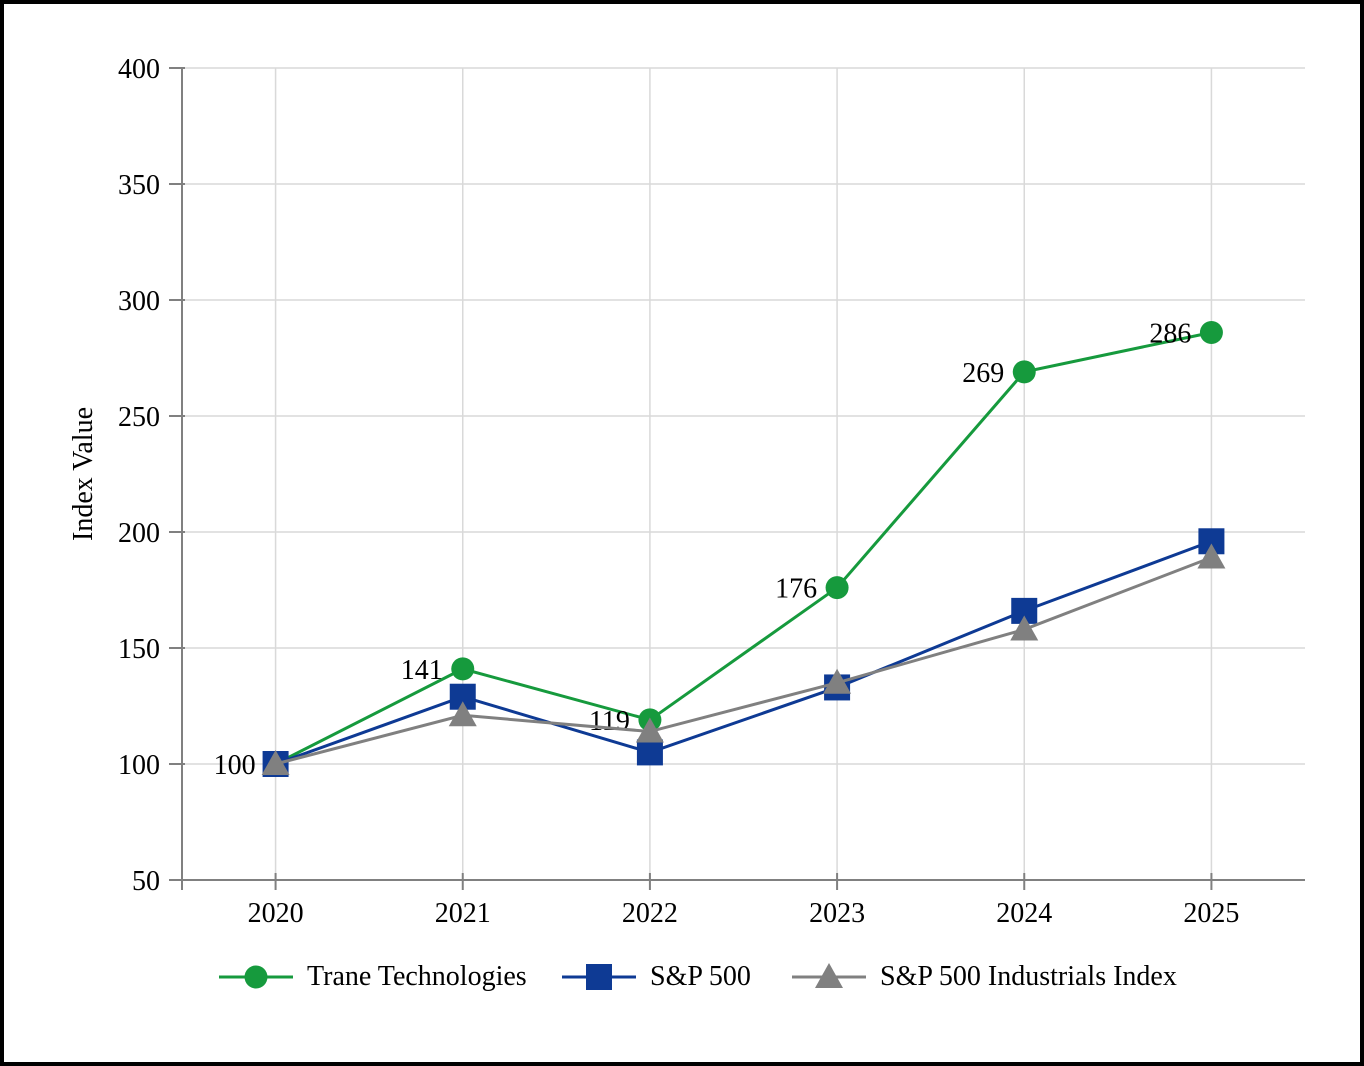  I want to click on legend-triangle-marker-icon, so click(829, 977).